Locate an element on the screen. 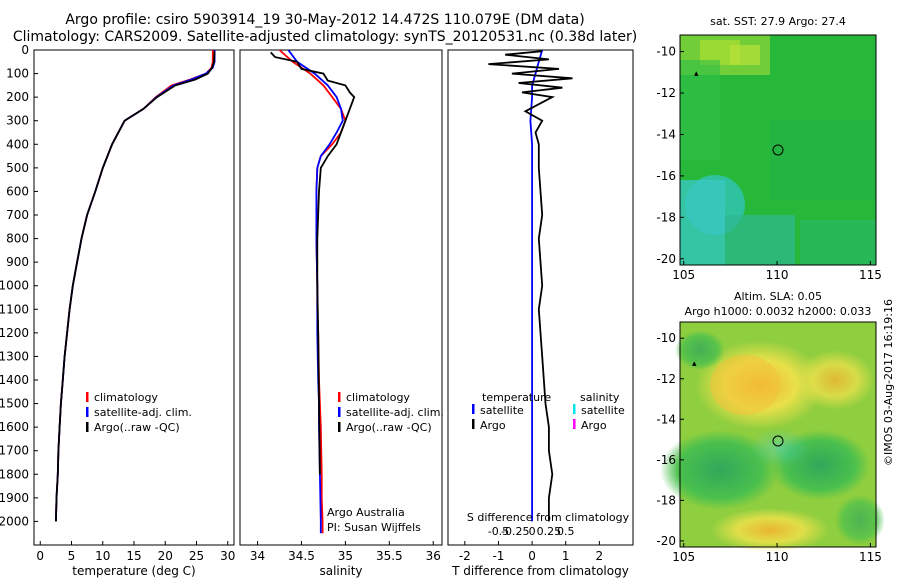  float-position-marker-sla is located at coordinates (778, 441).